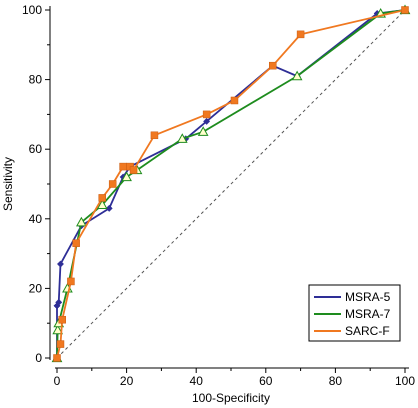  I want to click on y-tick-label: 100, so click(32, 10).